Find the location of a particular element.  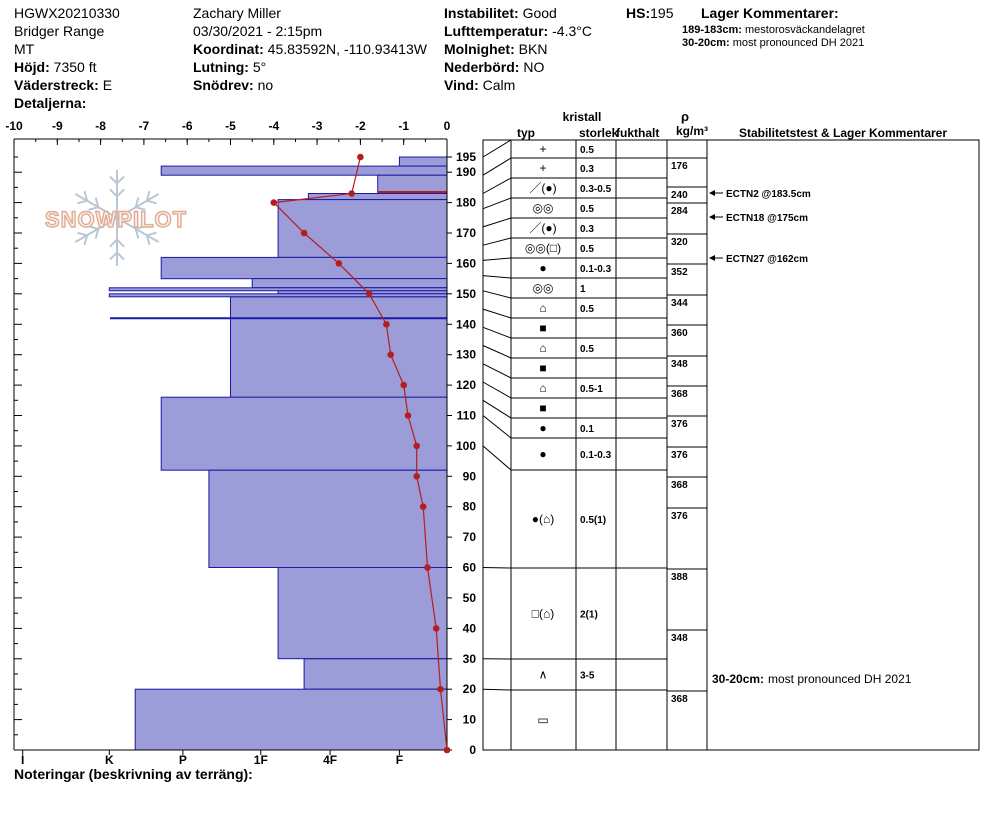

height-tick-label: 50 is located at coordinates (470, 598).